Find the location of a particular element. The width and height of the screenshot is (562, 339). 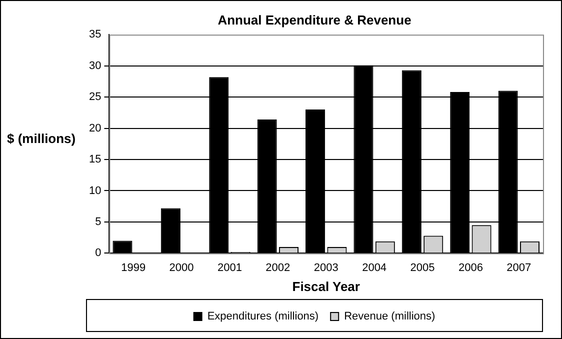

x-tick-label: 2000 is located at coordinates (181, 268).